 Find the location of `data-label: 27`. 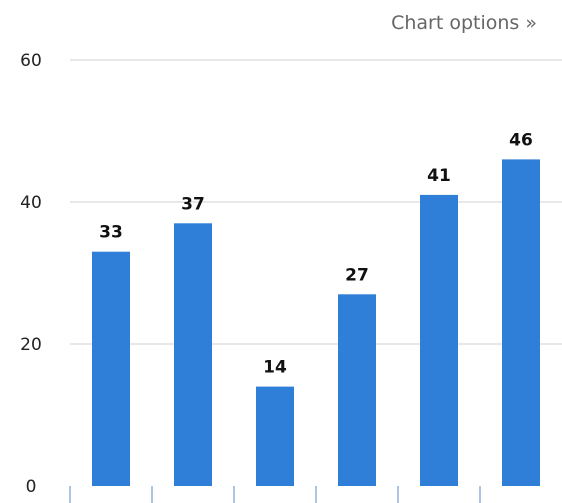

data-label: 27 is located at coordinates (357, 275).